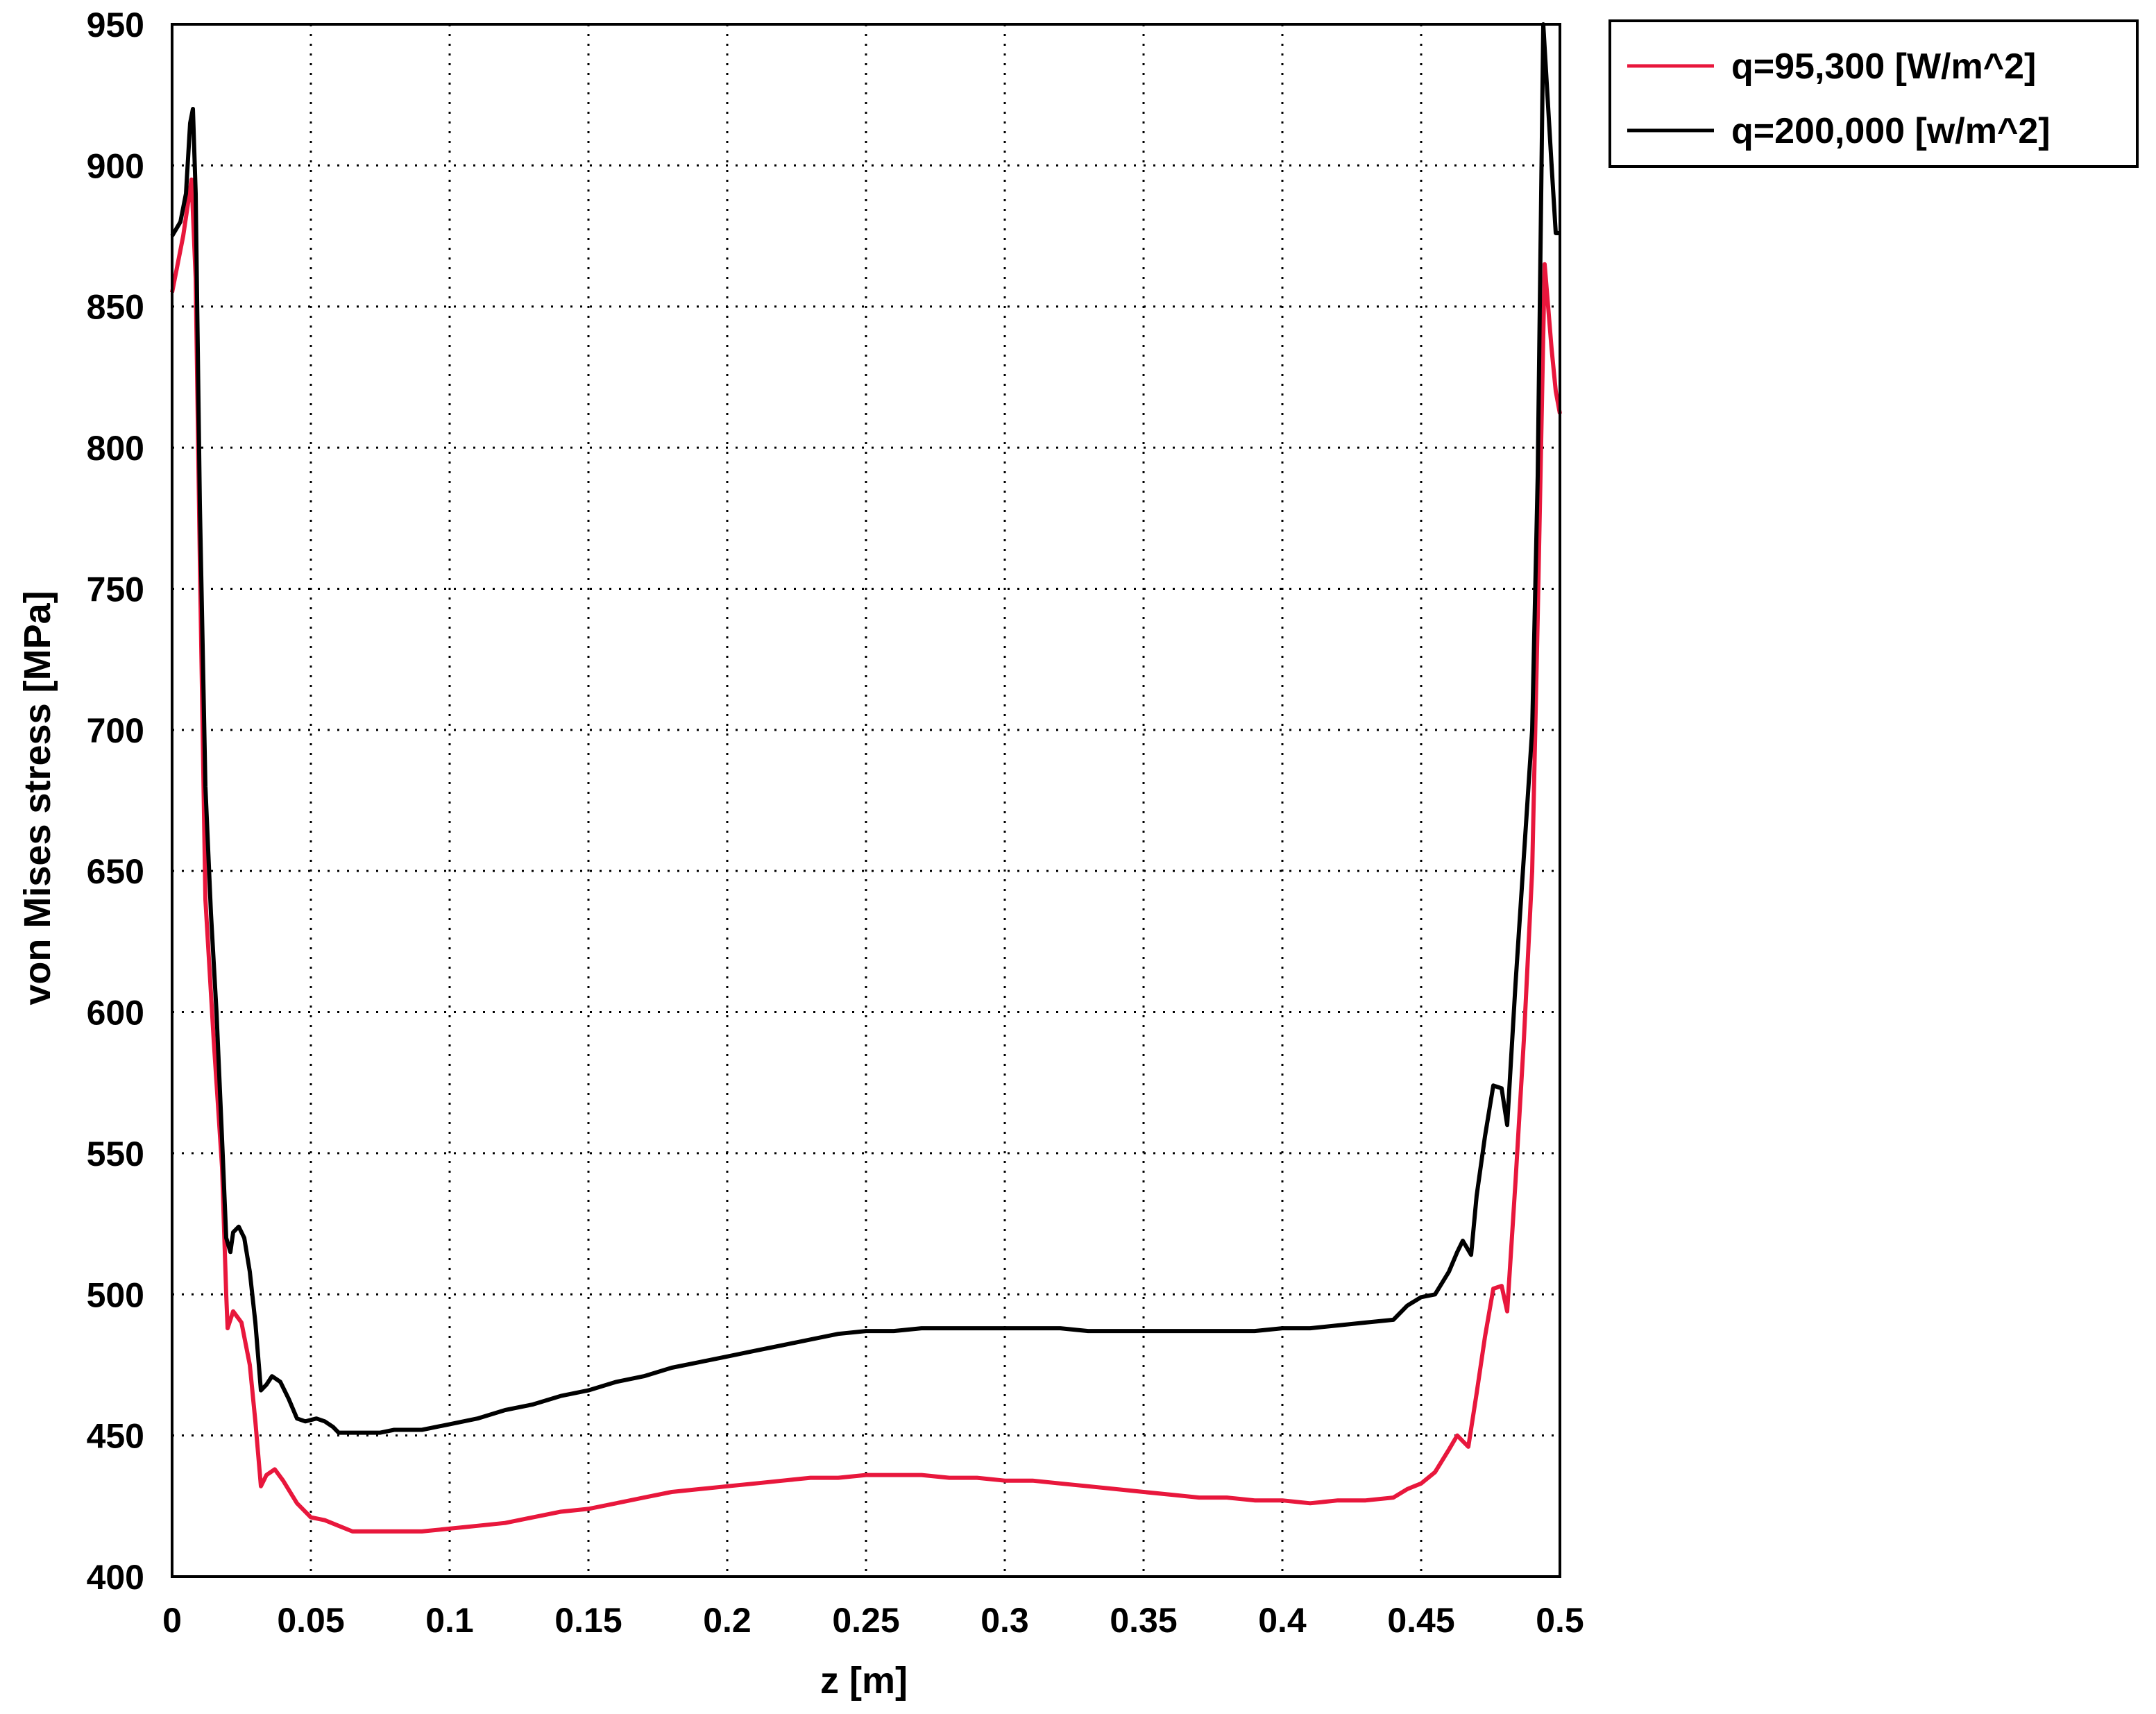  What do you see at coordinates (115, 25) in the screenshot?
I see `y-tick-label: 950` at bounding box center [115, 25].